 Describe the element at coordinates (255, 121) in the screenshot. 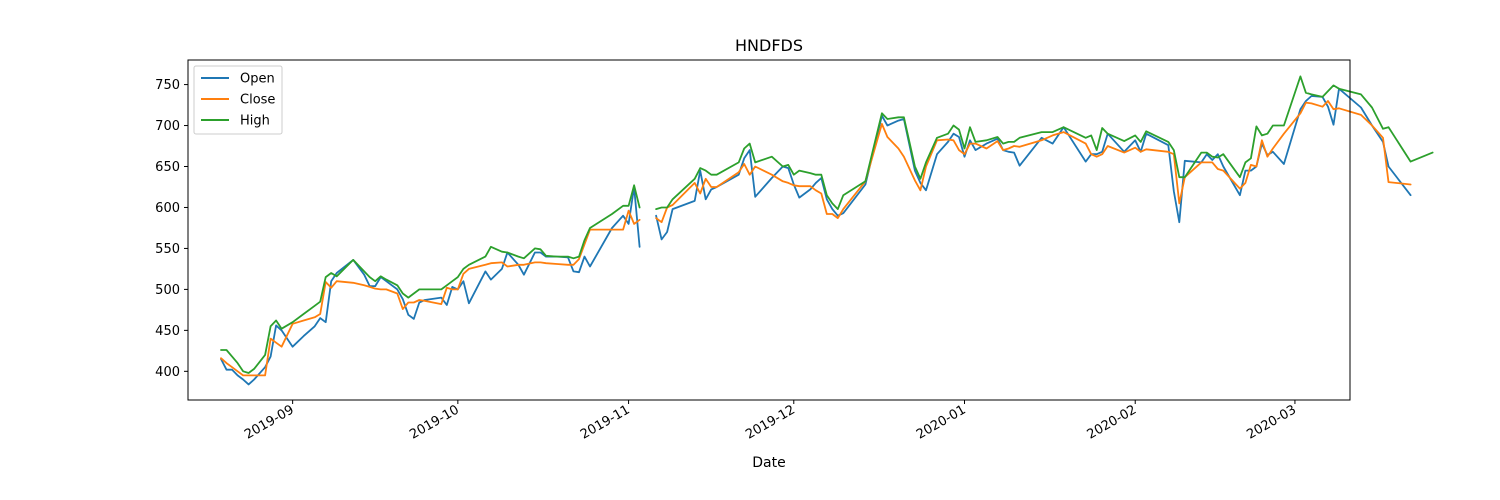

I see `legend-label-high: High` at that location.